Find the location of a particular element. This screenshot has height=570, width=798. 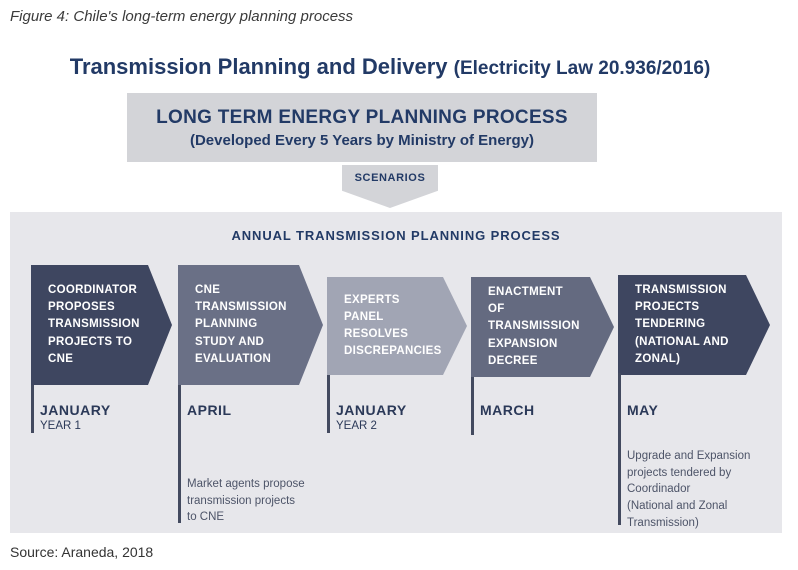

stage-arrow-experts-panel: EXPERTS PANEL RESOLVES DISCREPANCIES is located at coordinates (397, 326).